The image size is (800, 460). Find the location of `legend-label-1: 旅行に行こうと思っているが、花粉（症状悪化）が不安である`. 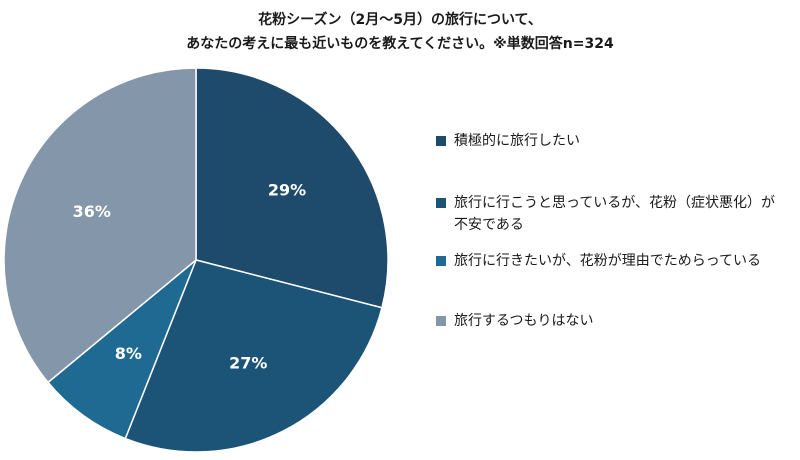

legend-label-1: 旅行に行こうと思っているが、花粉（症状悪化）が不安である is located at coordinates (615, 214).